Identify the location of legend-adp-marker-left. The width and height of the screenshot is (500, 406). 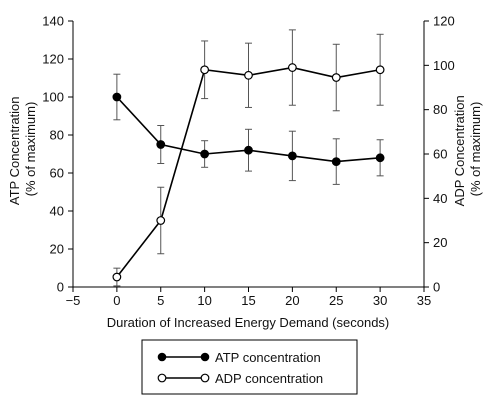
(162, 378).